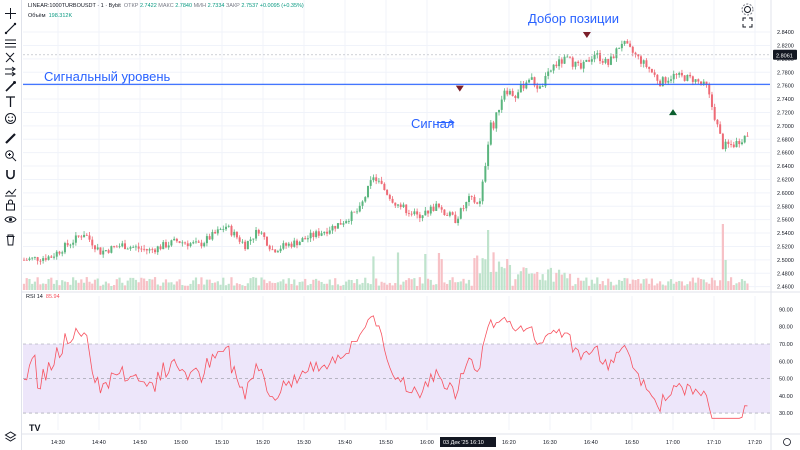 Image resolution: width=800 pixels, height=450 pixels. I want to click on rsi-value: 85.94, so click(52, 297).